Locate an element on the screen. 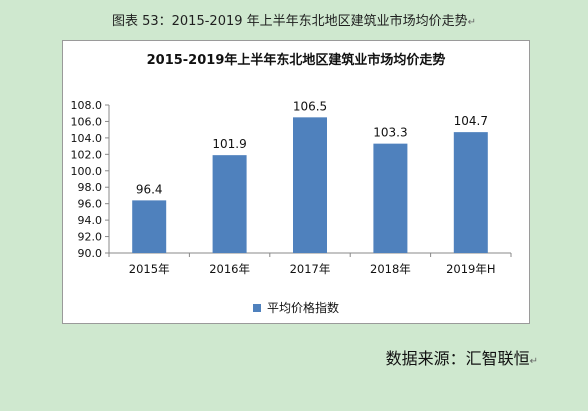  category-label: 2016年 is located at coordinates (229, 269).